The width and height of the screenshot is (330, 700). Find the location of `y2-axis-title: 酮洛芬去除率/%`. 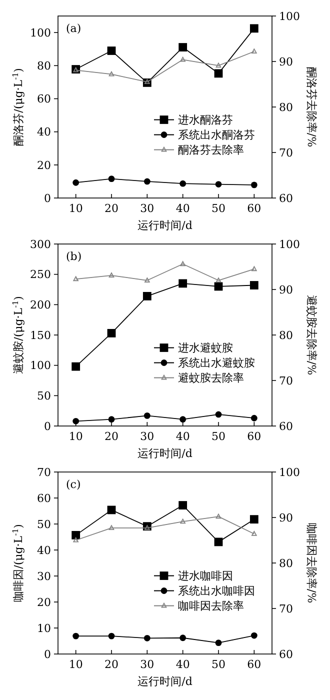

y2-axis-title: 酮洛芬去除率/% is located at coordinates (311, 107).